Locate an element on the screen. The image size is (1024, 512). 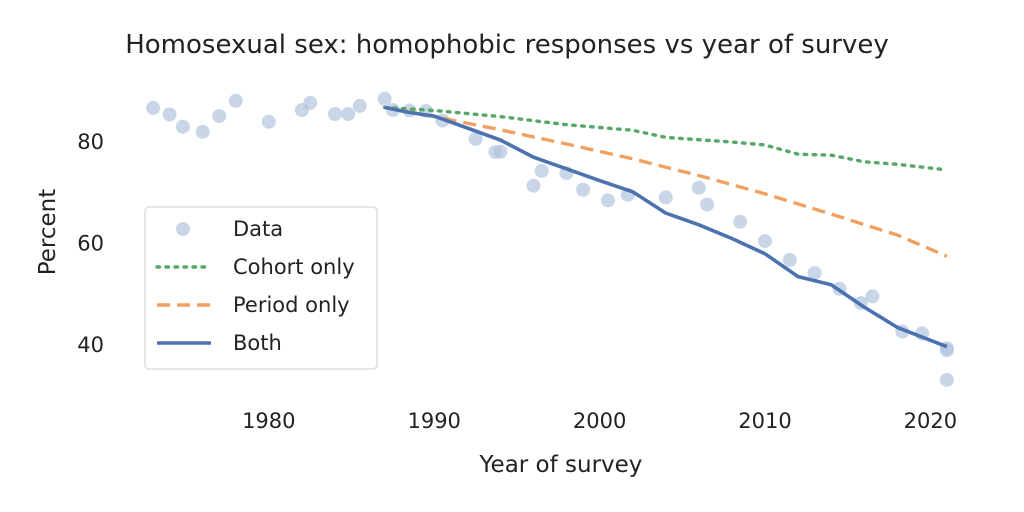
x-tick-label: 2010 is located at coordinates (764, 421).